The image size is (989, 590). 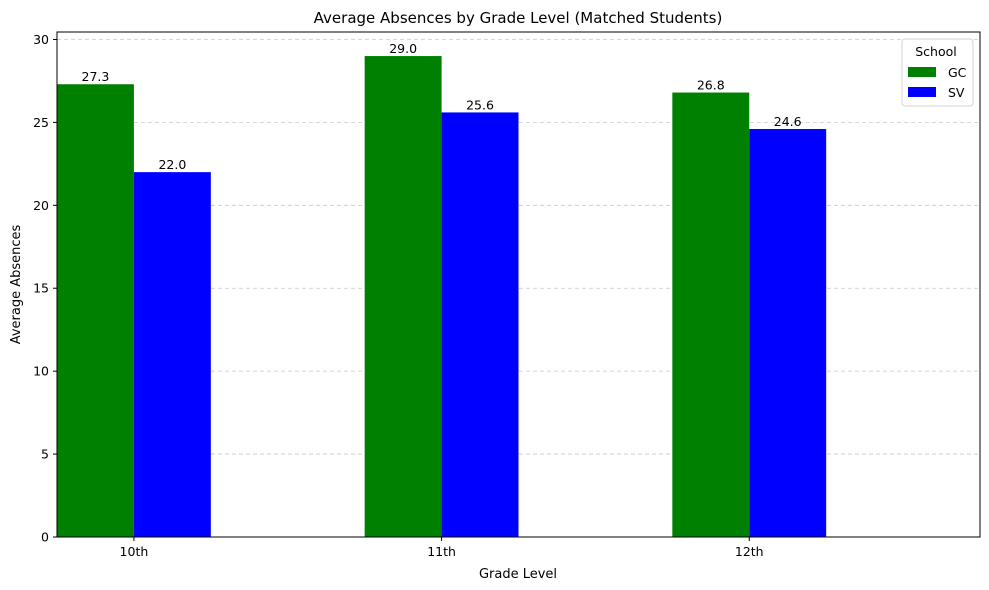 What do you see at coordinates (45, 537) in the screenshot?
I see `y-tick-label: 0` at bounding box center [45, 537].